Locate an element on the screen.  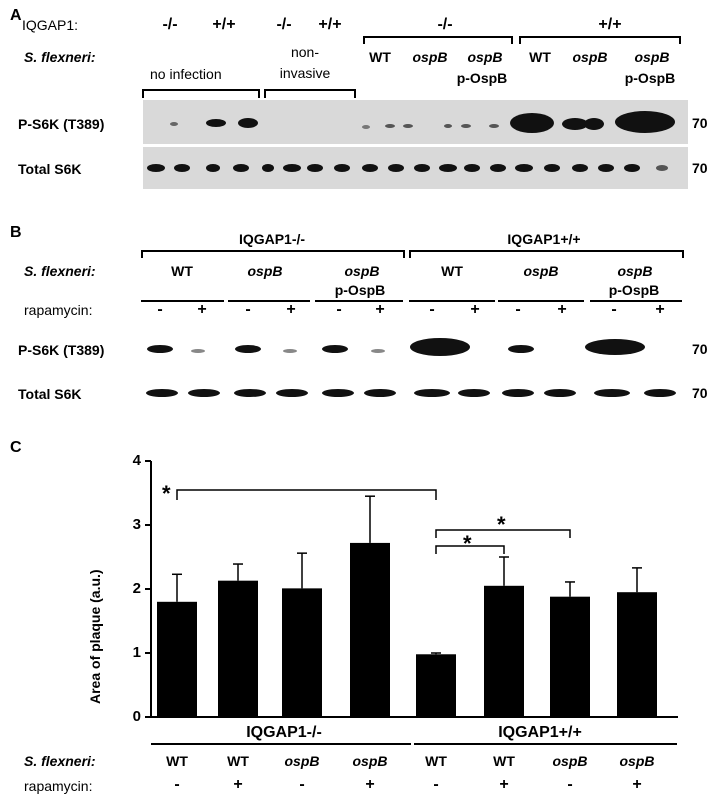
rapa-b-3: - is located at coordinates (248, 309).